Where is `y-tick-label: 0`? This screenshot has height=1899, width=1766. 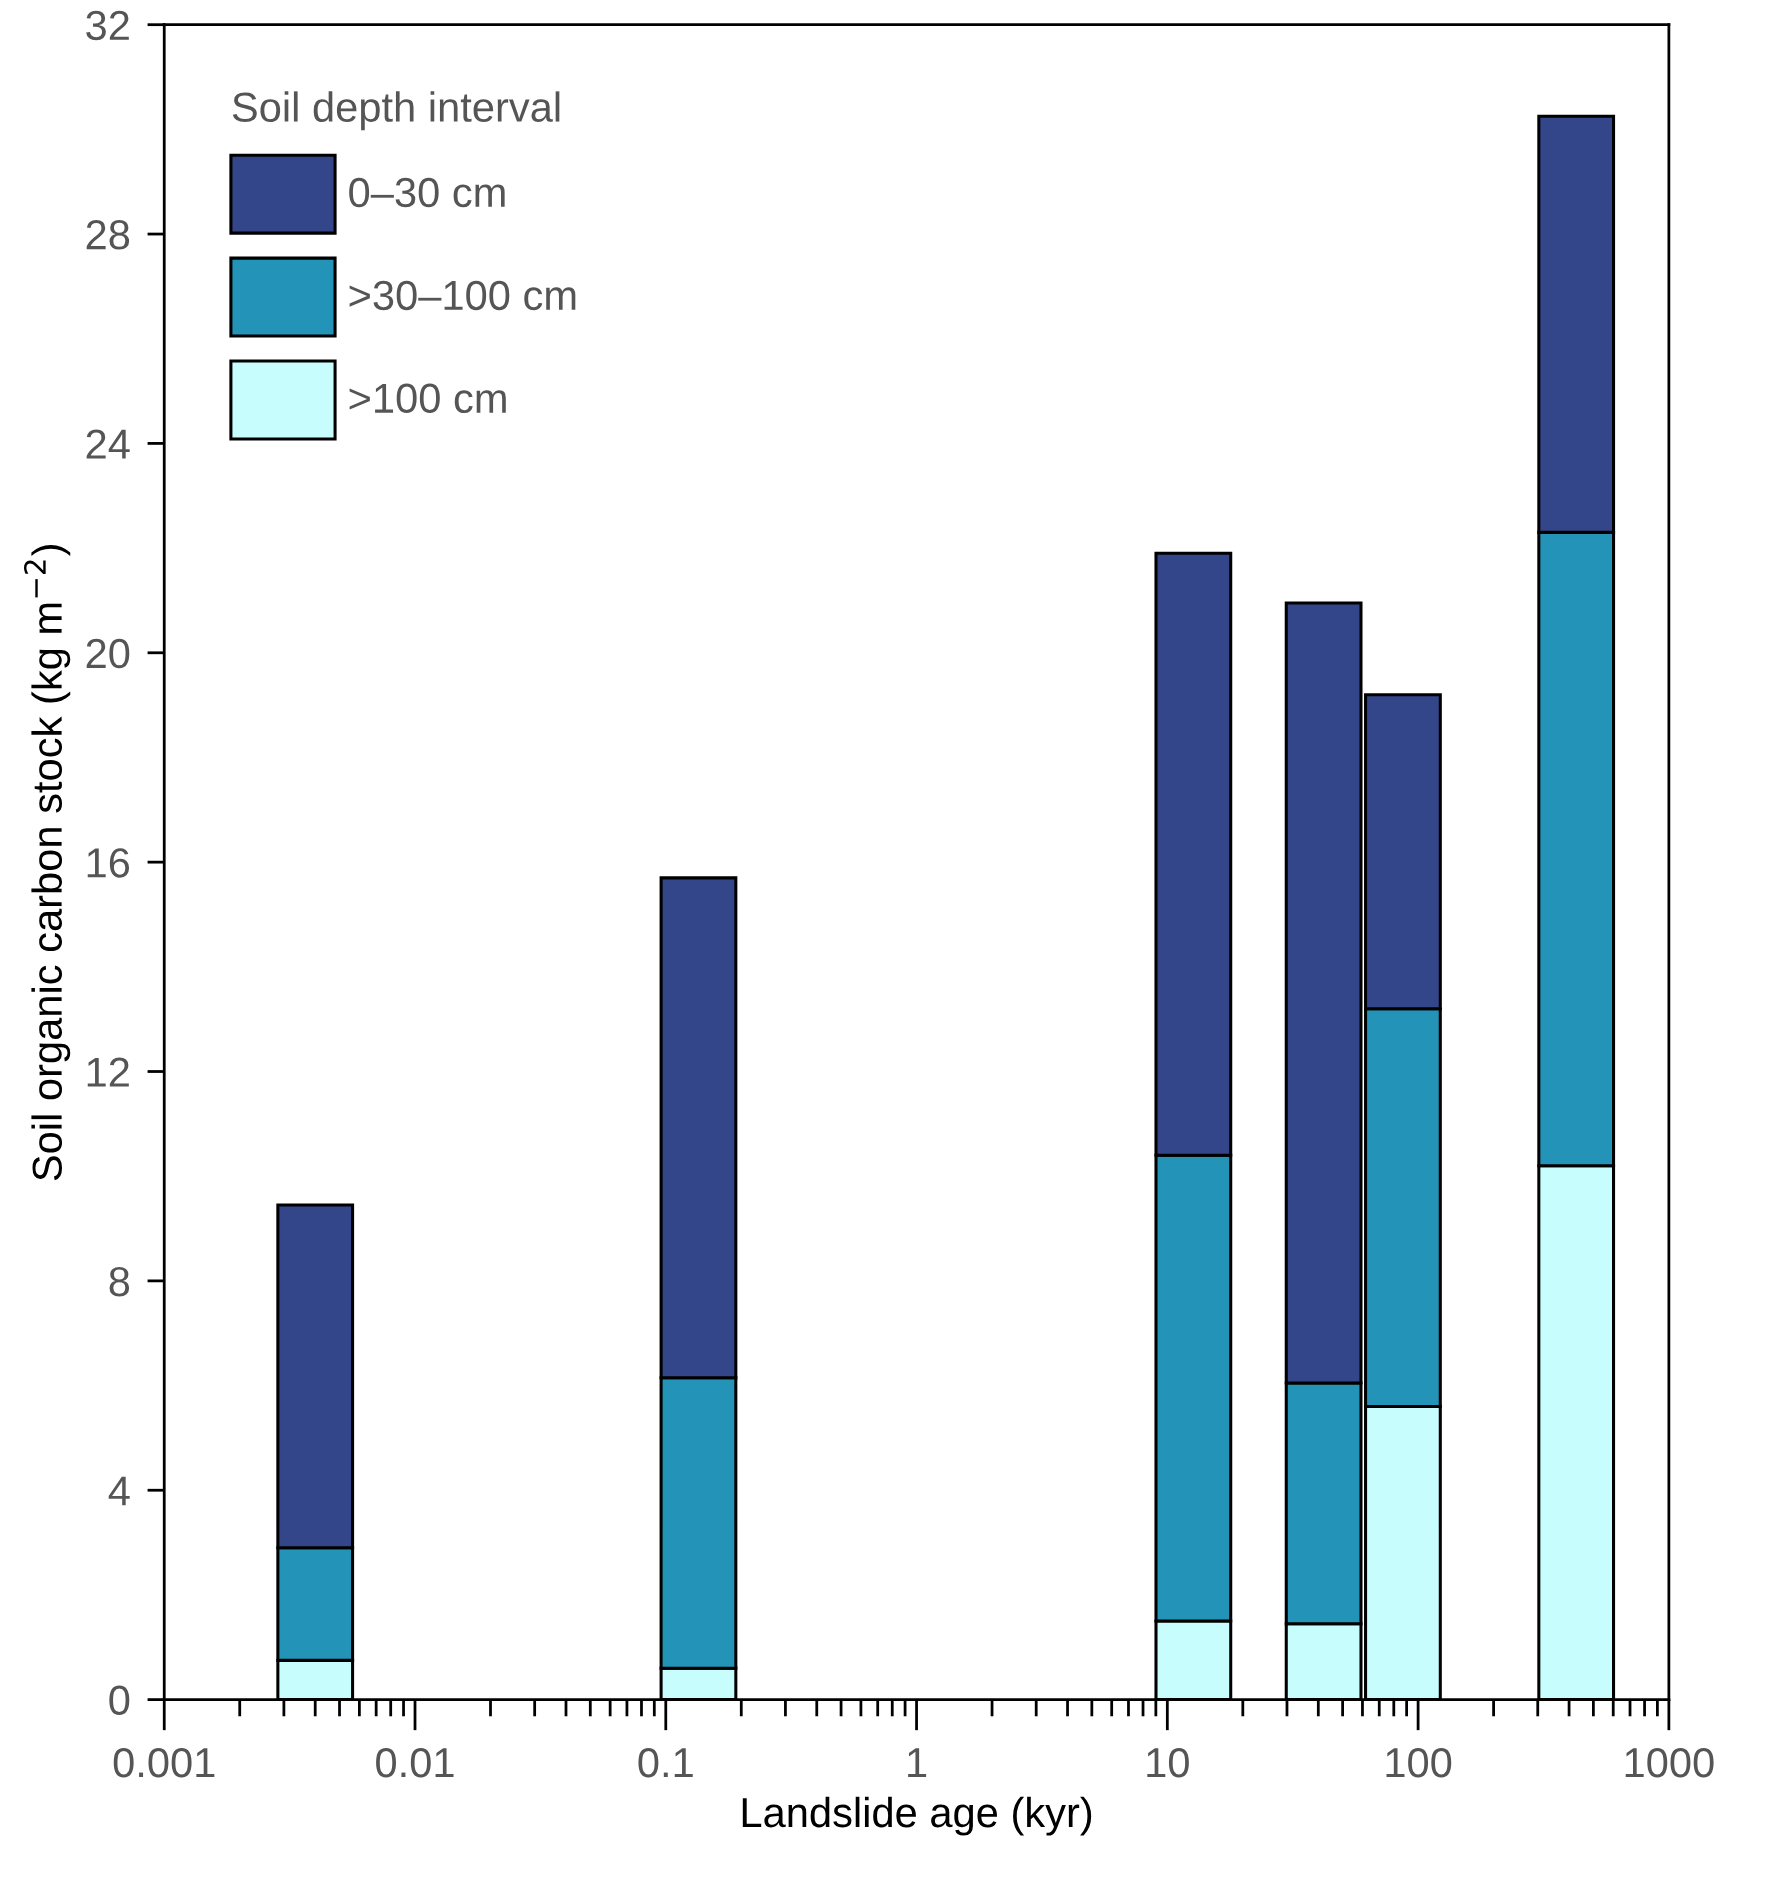 y-tick-label: 0 is located at coordinates (119, 1700).